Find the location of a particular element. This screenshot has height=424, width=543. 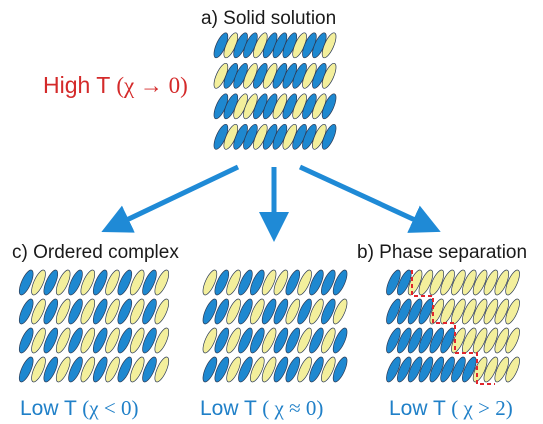

phase-separation-title: b) Phase separation is located at coordinates (442, 252).